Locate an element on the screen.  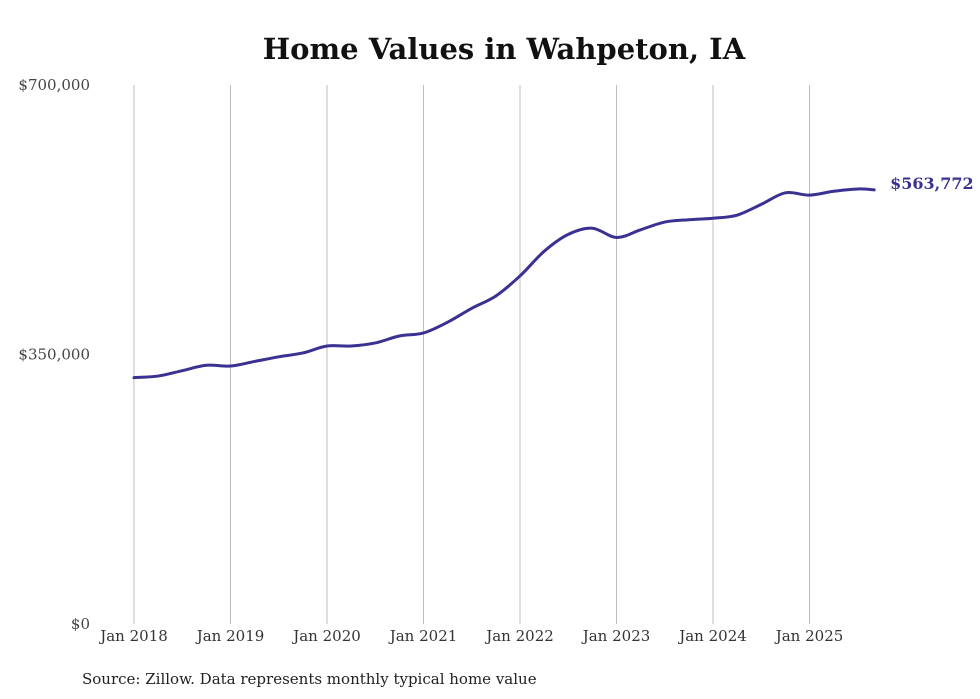
end-value-label: $563,772 is located at coordinates (932, 183).